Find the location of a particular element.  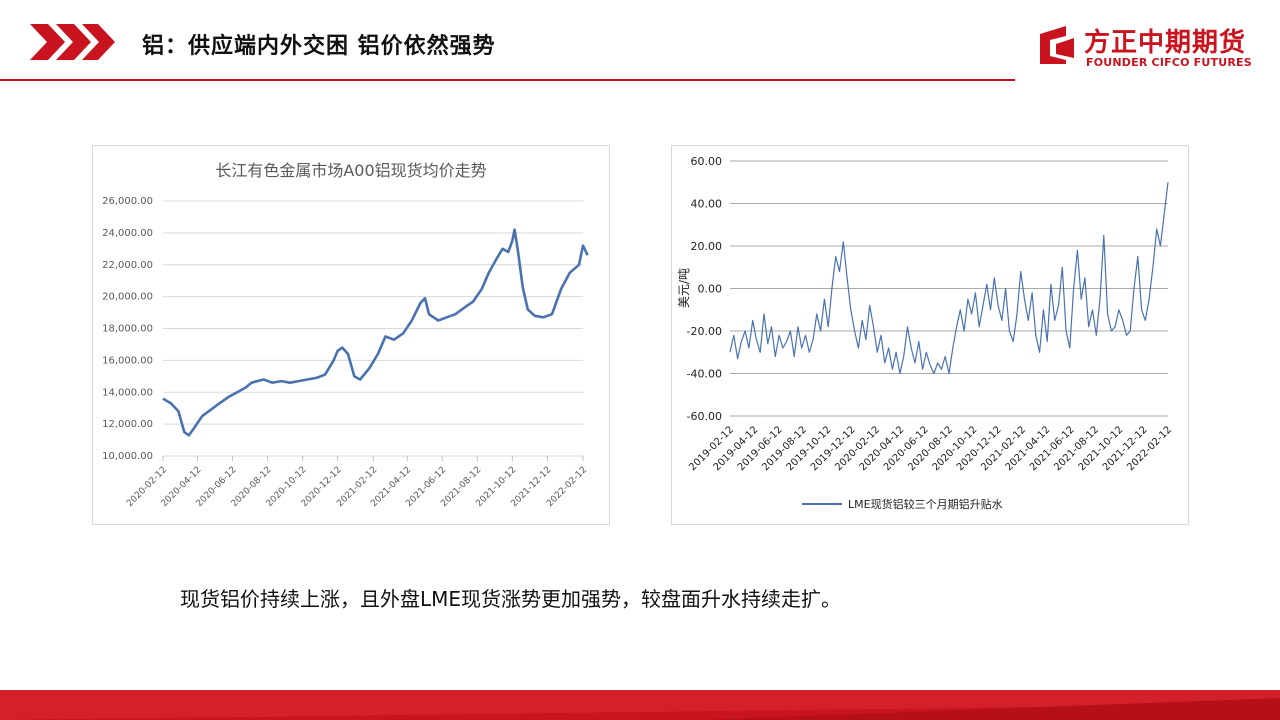

footer-band is located at coordinates (640, 705).